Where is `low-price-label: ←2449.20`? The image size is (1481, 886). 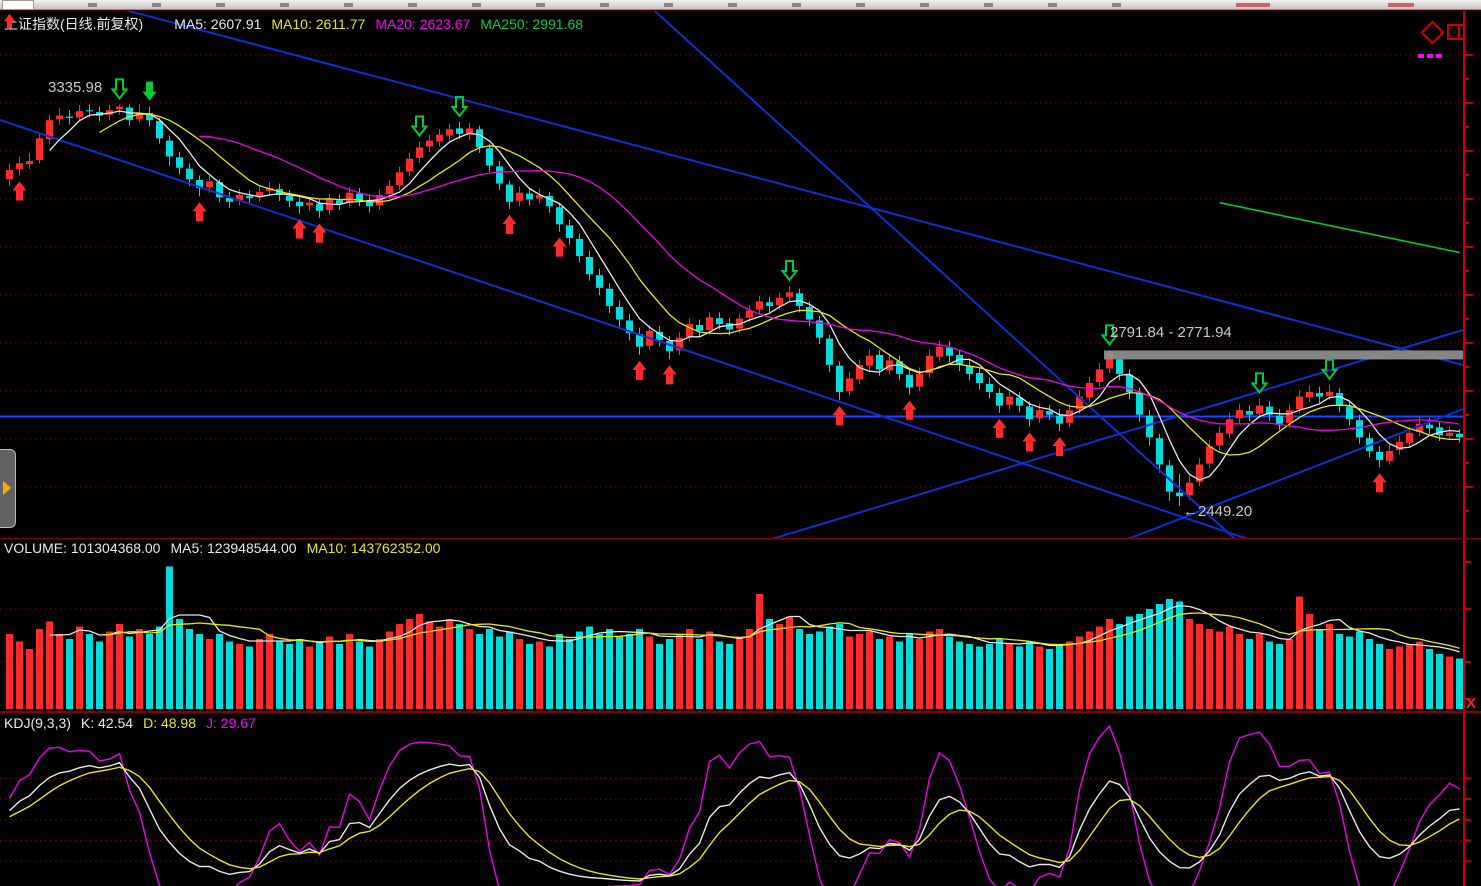 low-price-label: ←2449.20 is located at coordinates (1218, 511).